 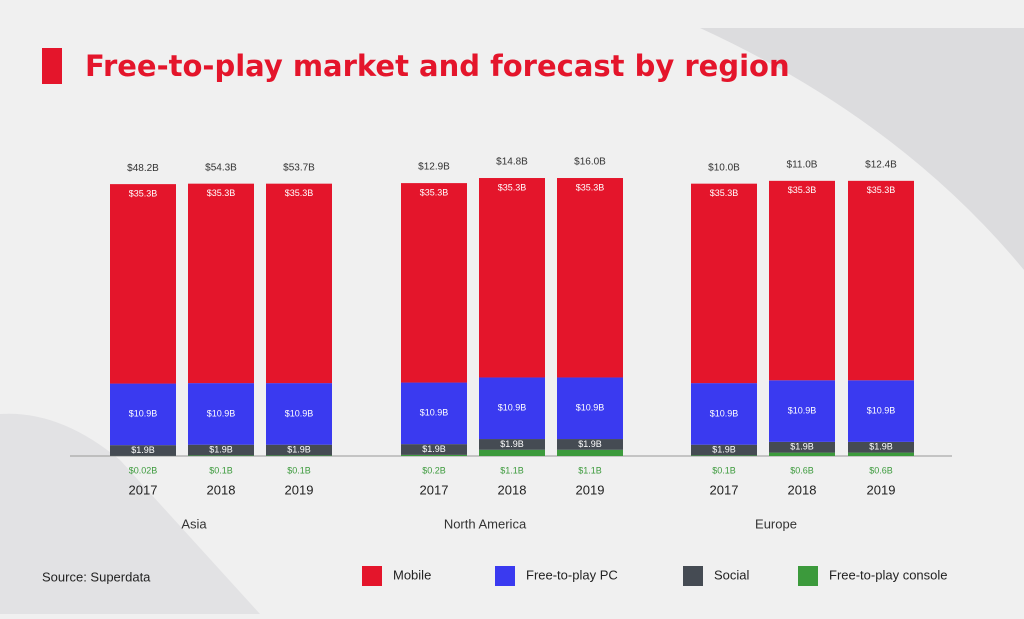 What do you see at coordinates (572, 574) in the screenshot?
I see `legend-label: Free-to-play PC` at bounding box center [572, 574].